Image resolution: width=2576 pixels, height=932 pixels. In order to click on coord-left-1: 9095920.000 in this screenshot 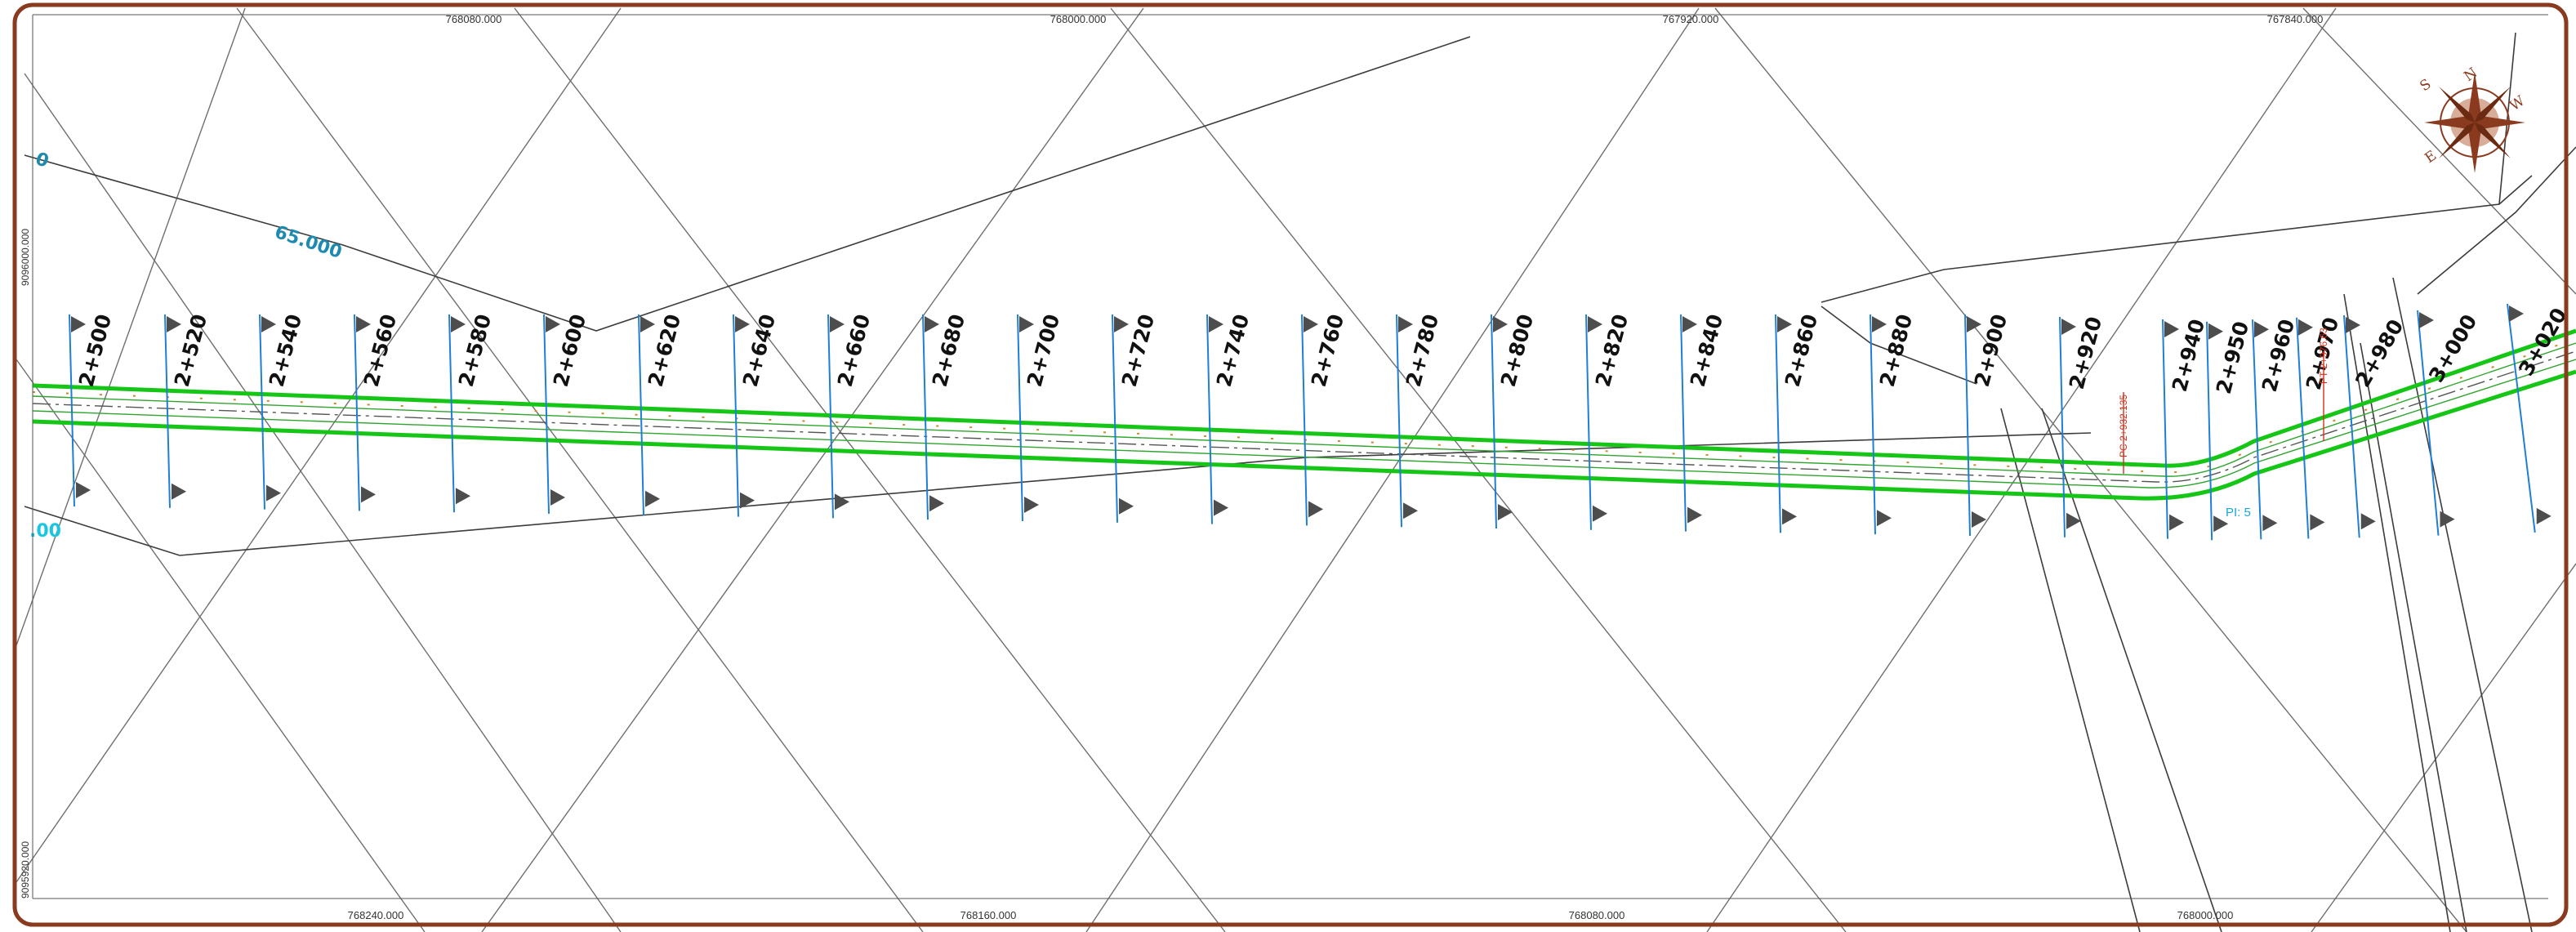, I will do `click(25, 870)`.